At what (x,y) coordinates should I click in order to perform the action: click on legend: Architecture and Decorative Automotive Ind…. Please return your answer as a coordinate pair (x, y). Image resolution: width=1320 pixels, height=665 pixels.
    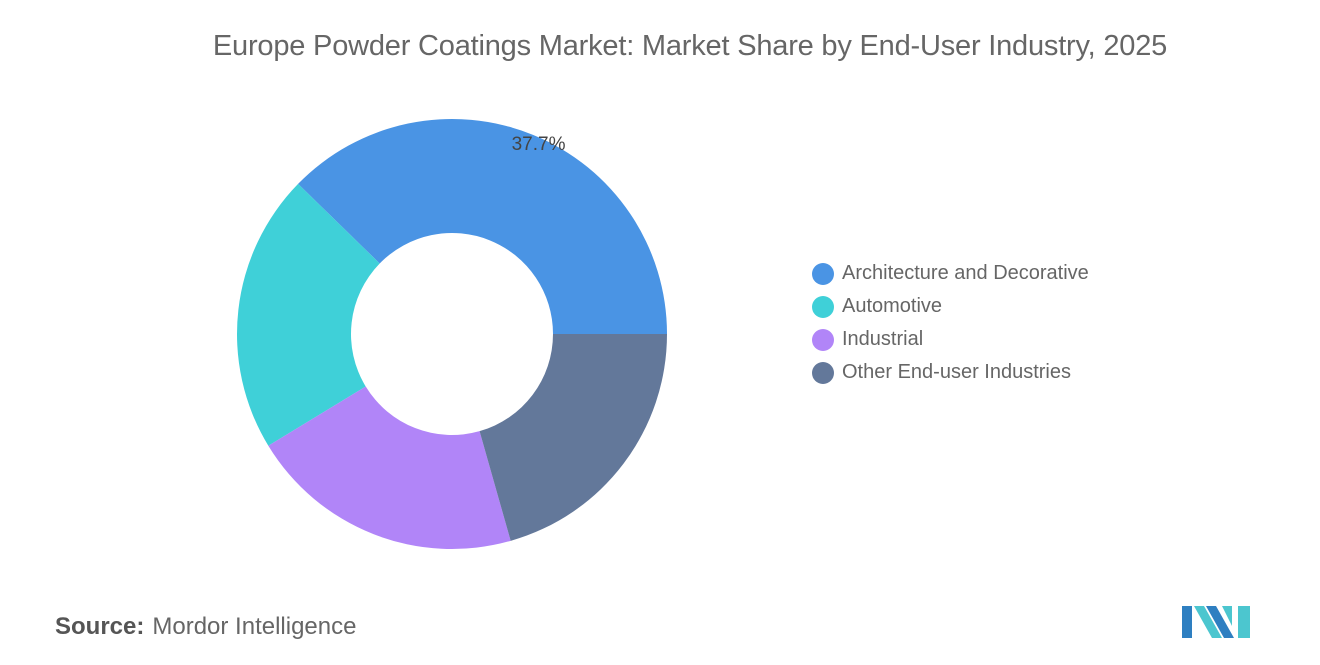
    Looking at the image, I should click on (950, 323).